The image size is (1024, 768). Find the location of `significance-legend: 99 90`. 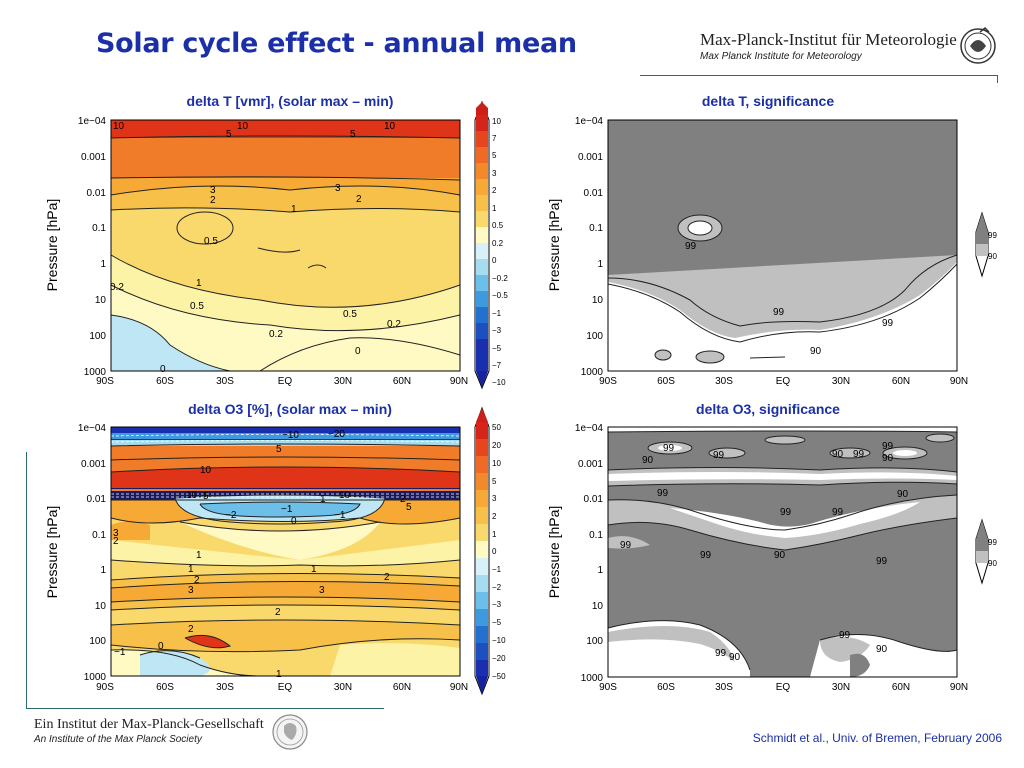

significance-legend: 99 90 is located at coordinates (986, 244).